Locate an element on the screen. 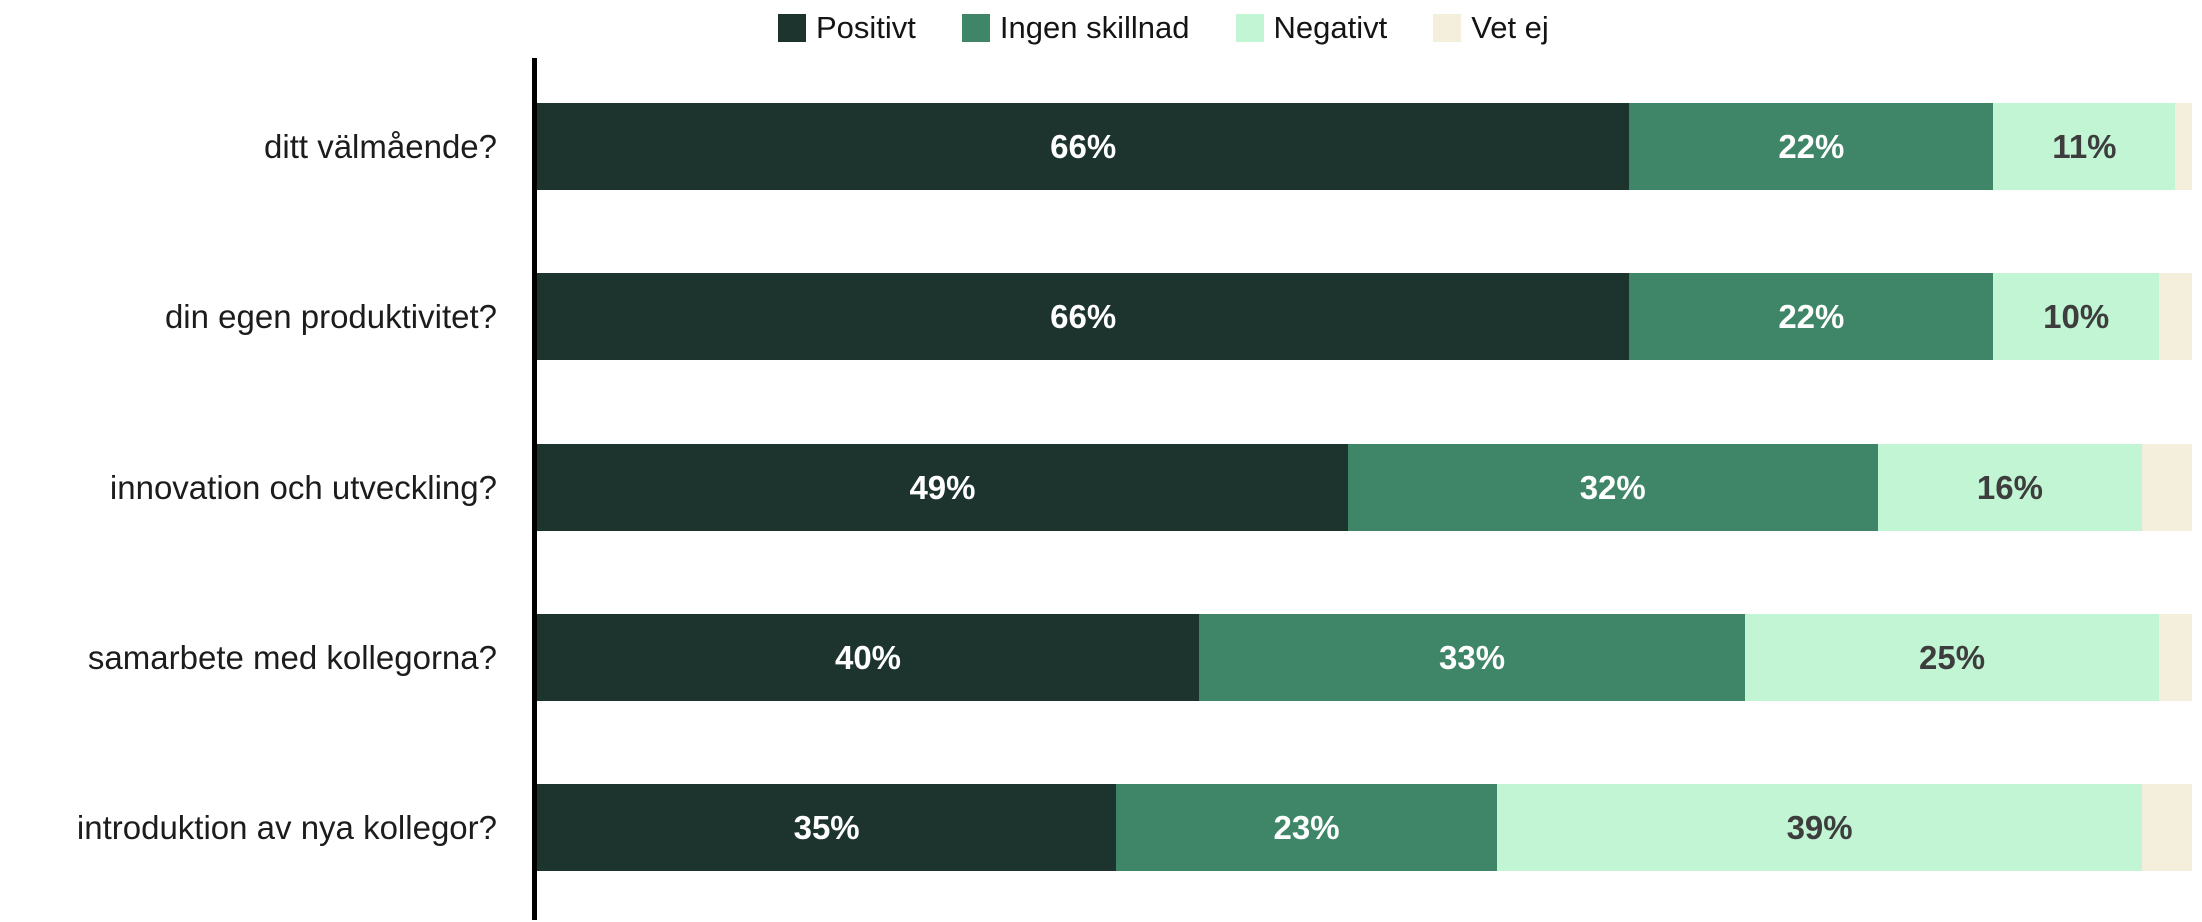  legend-label-vet-ej: Vet ej is located at coordinates (1510, 27).